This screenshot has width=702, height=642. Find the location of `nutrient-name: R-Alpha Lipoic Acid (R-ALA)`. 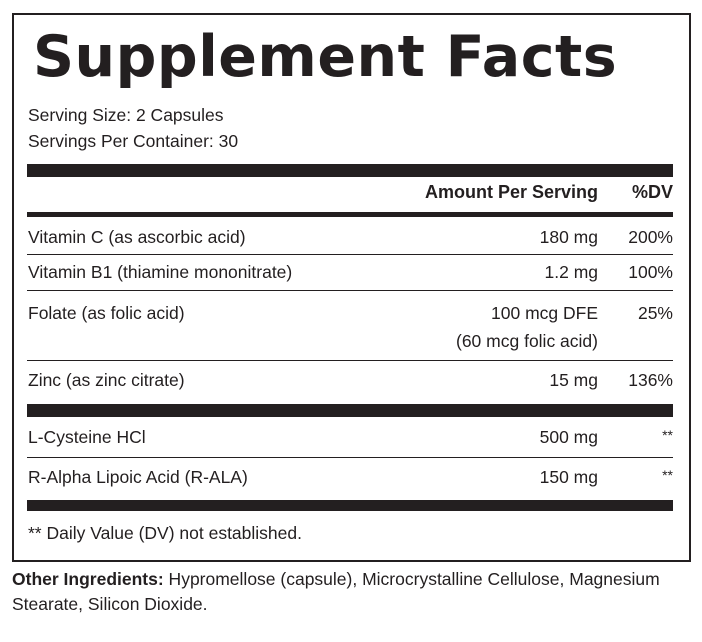

nutrient-name: R-Alpha Lipoic Acid (R-ALA) is located at coordinates (138, 477).